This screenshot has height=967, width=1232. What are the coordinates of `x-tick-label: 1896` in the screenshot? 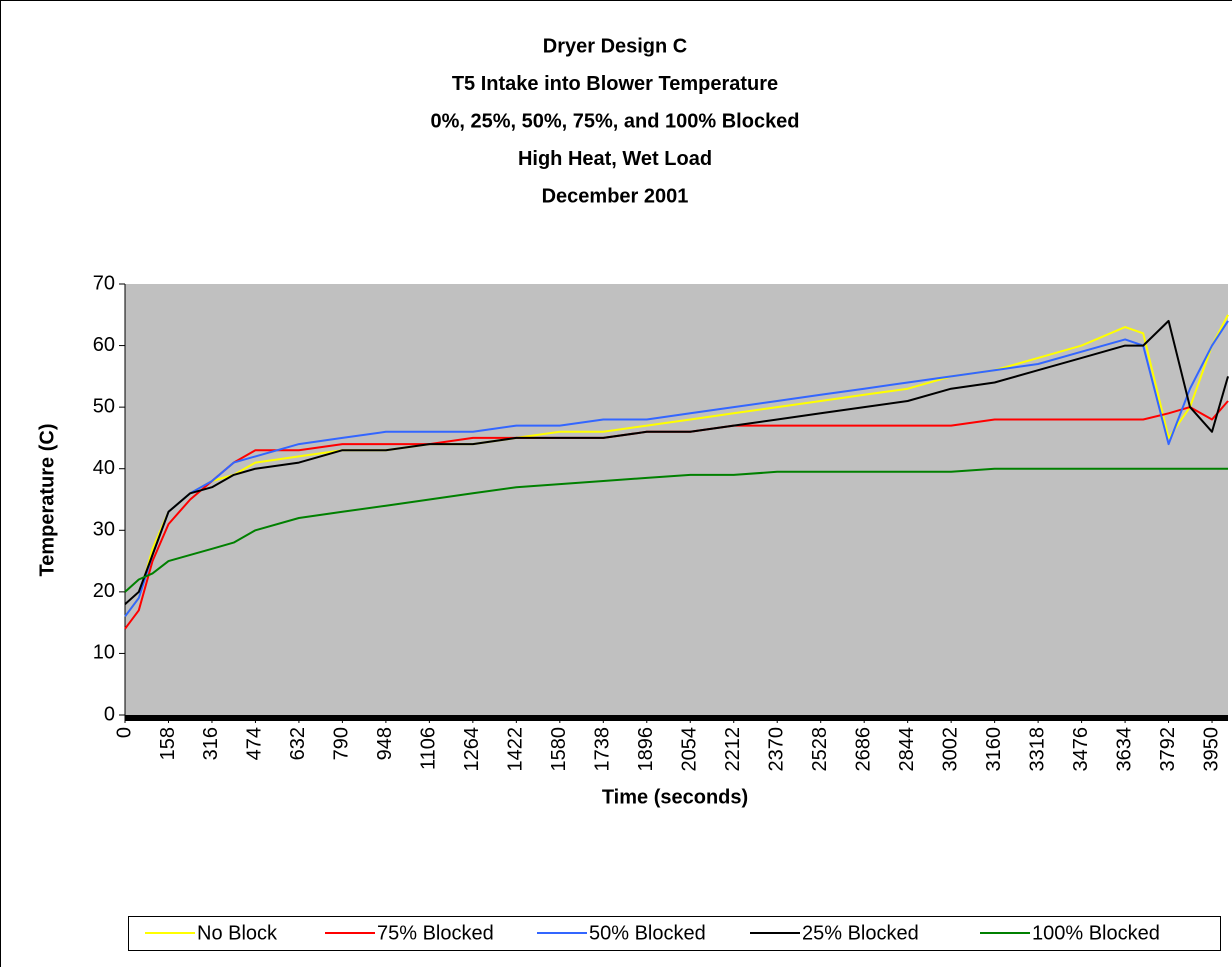 It's located at (646, 749).